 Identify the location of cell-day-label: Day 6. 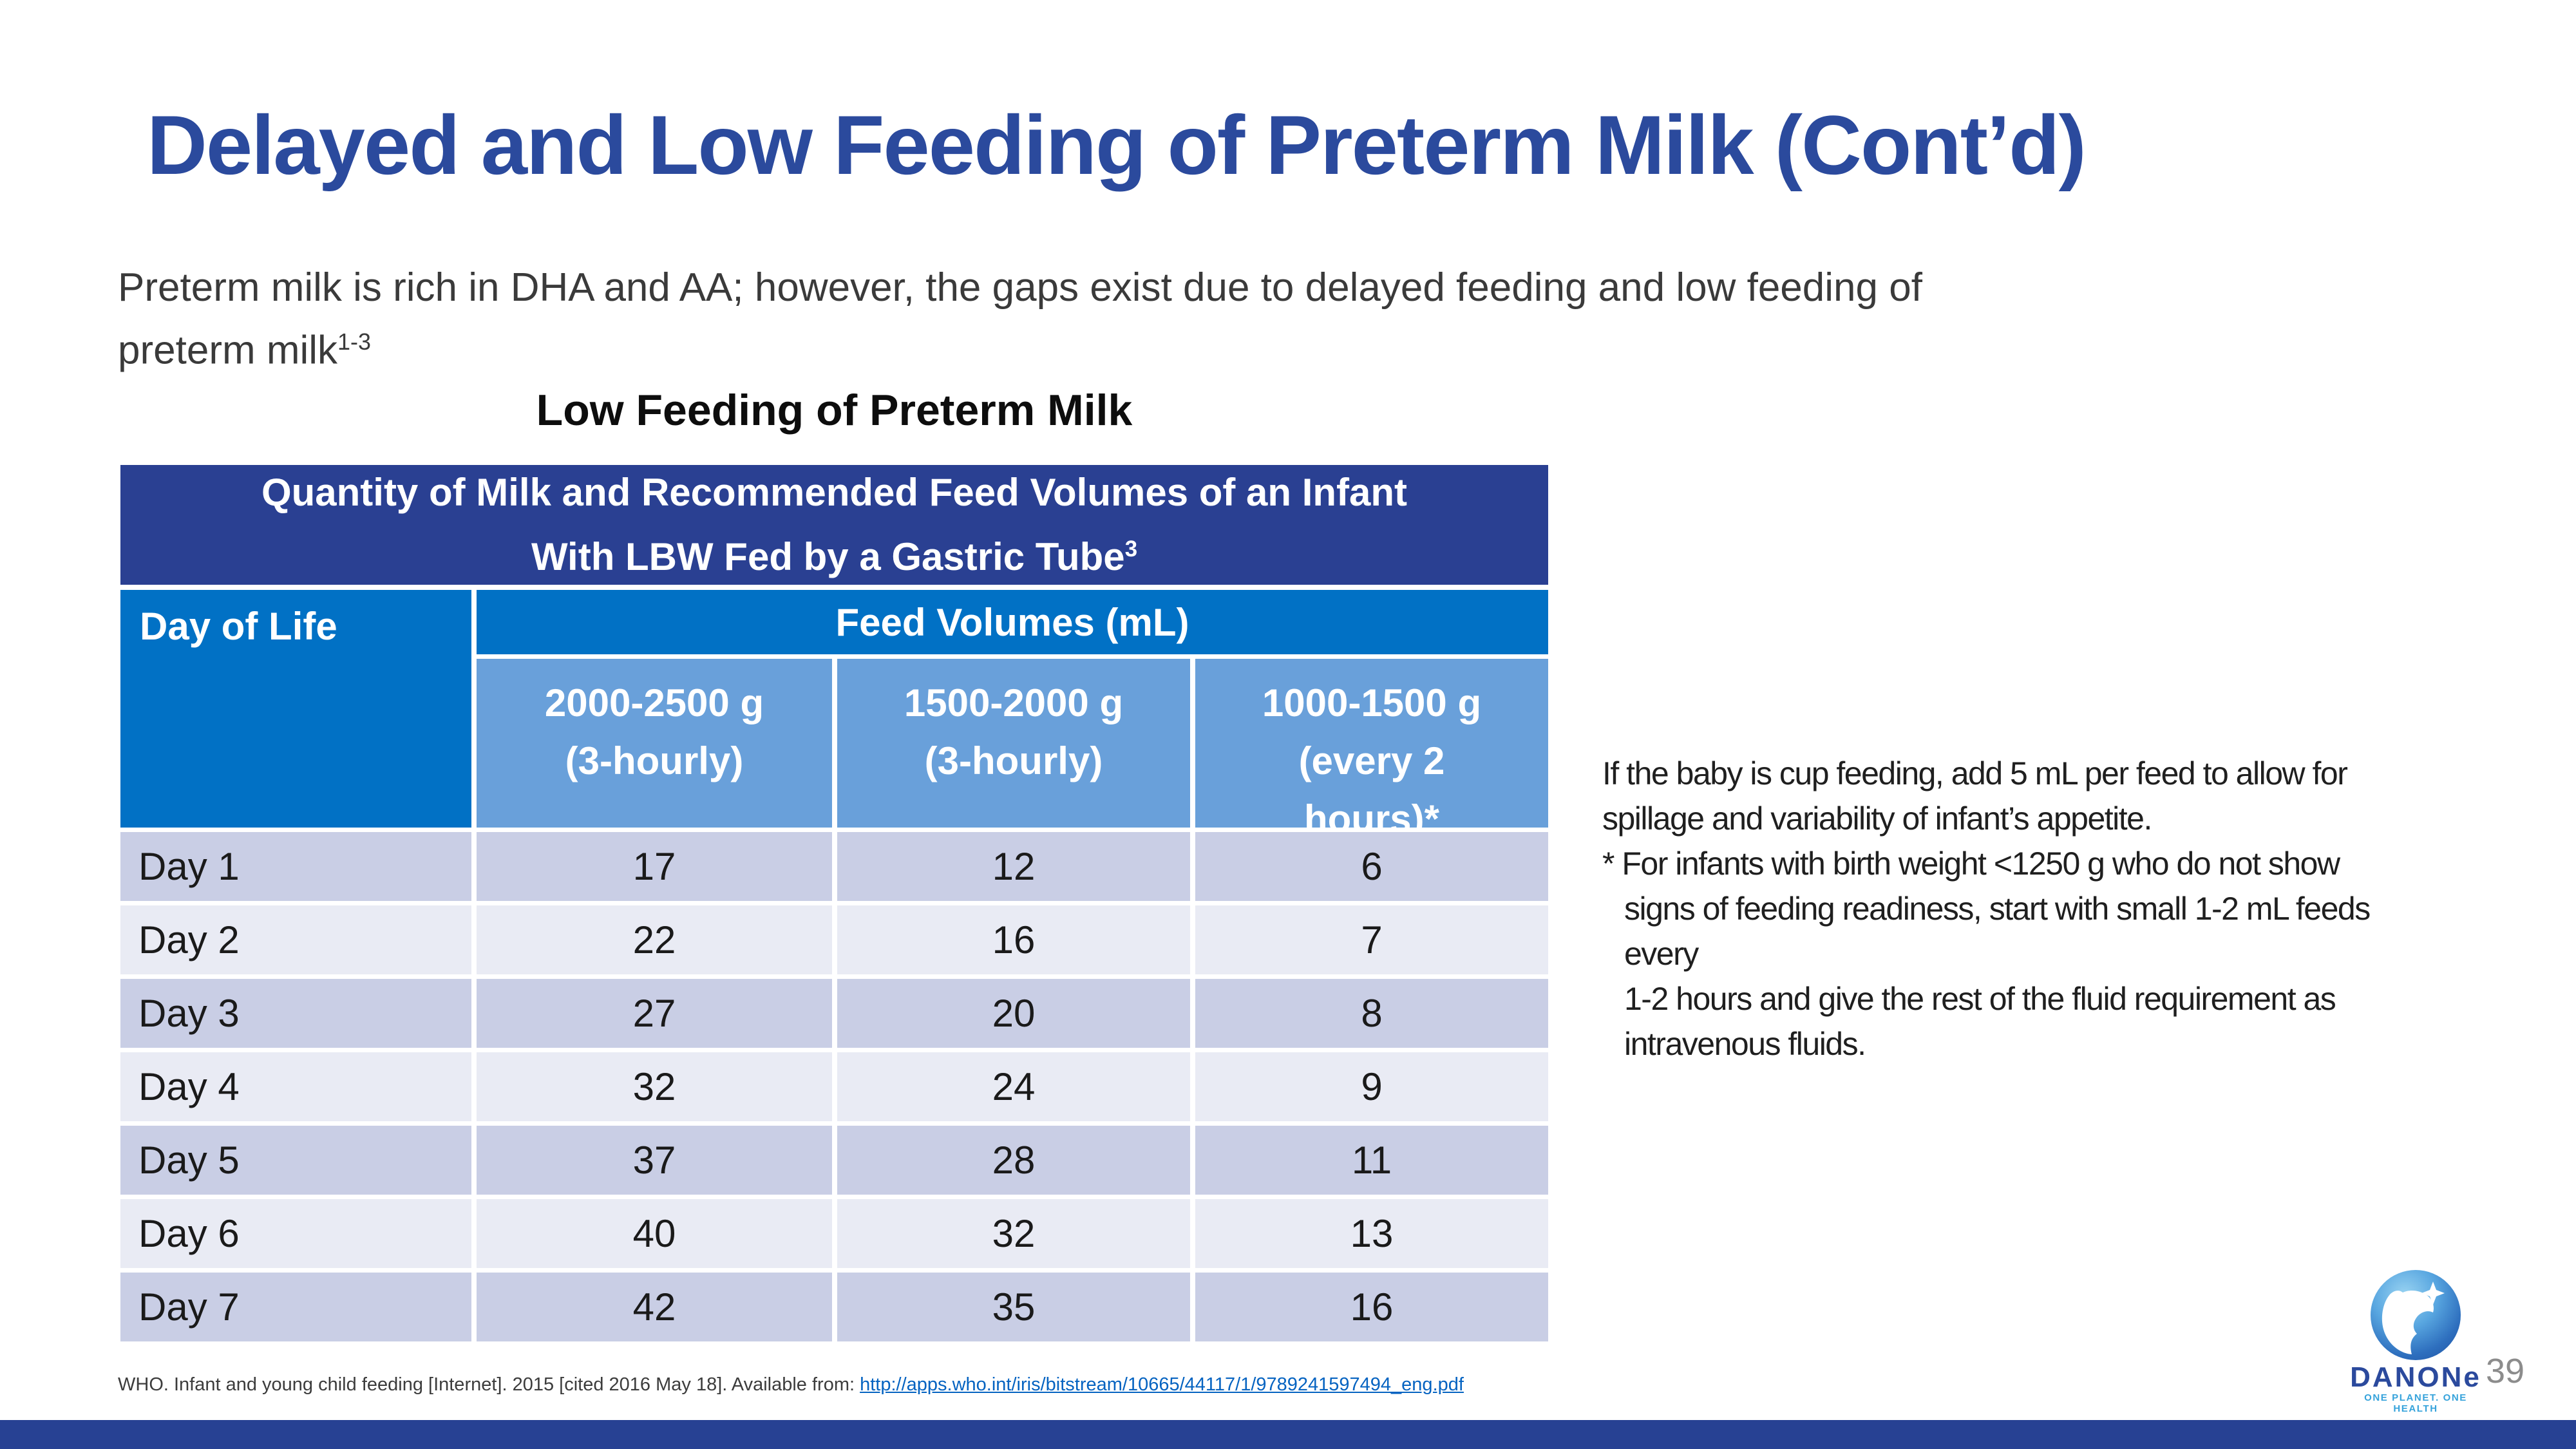
(295, 1233).